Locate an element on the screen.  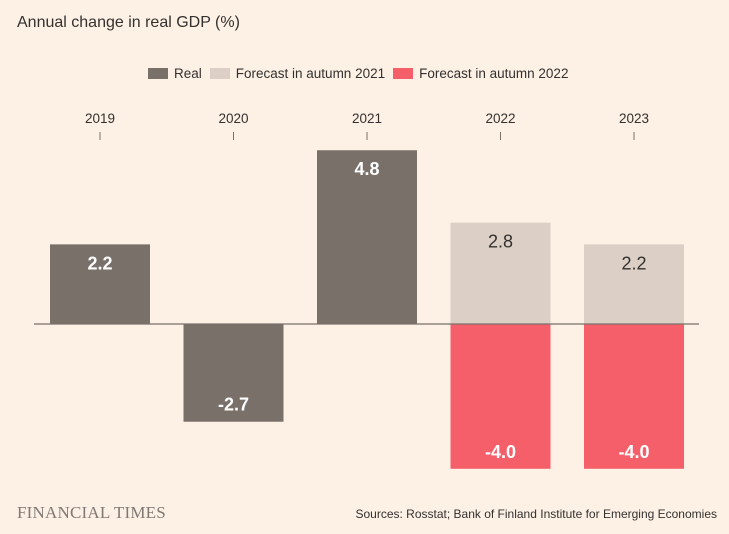
data-label-forecast_2021-2022: 2.8 is located at coordinates (500, 242).